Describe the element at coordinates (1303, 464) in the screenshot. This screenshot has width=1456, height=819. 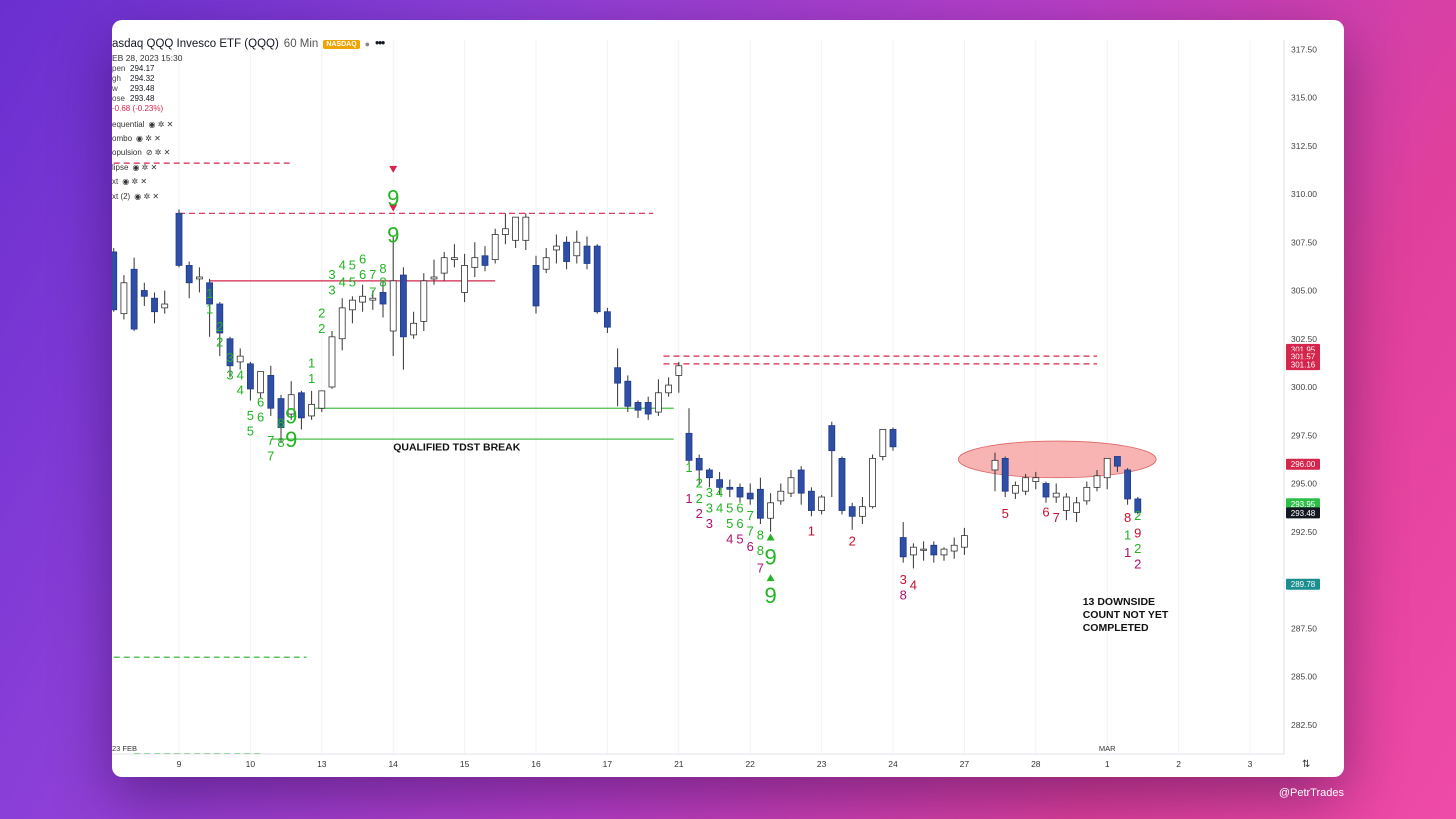
I see `price-label-text: 296.00` at that location.